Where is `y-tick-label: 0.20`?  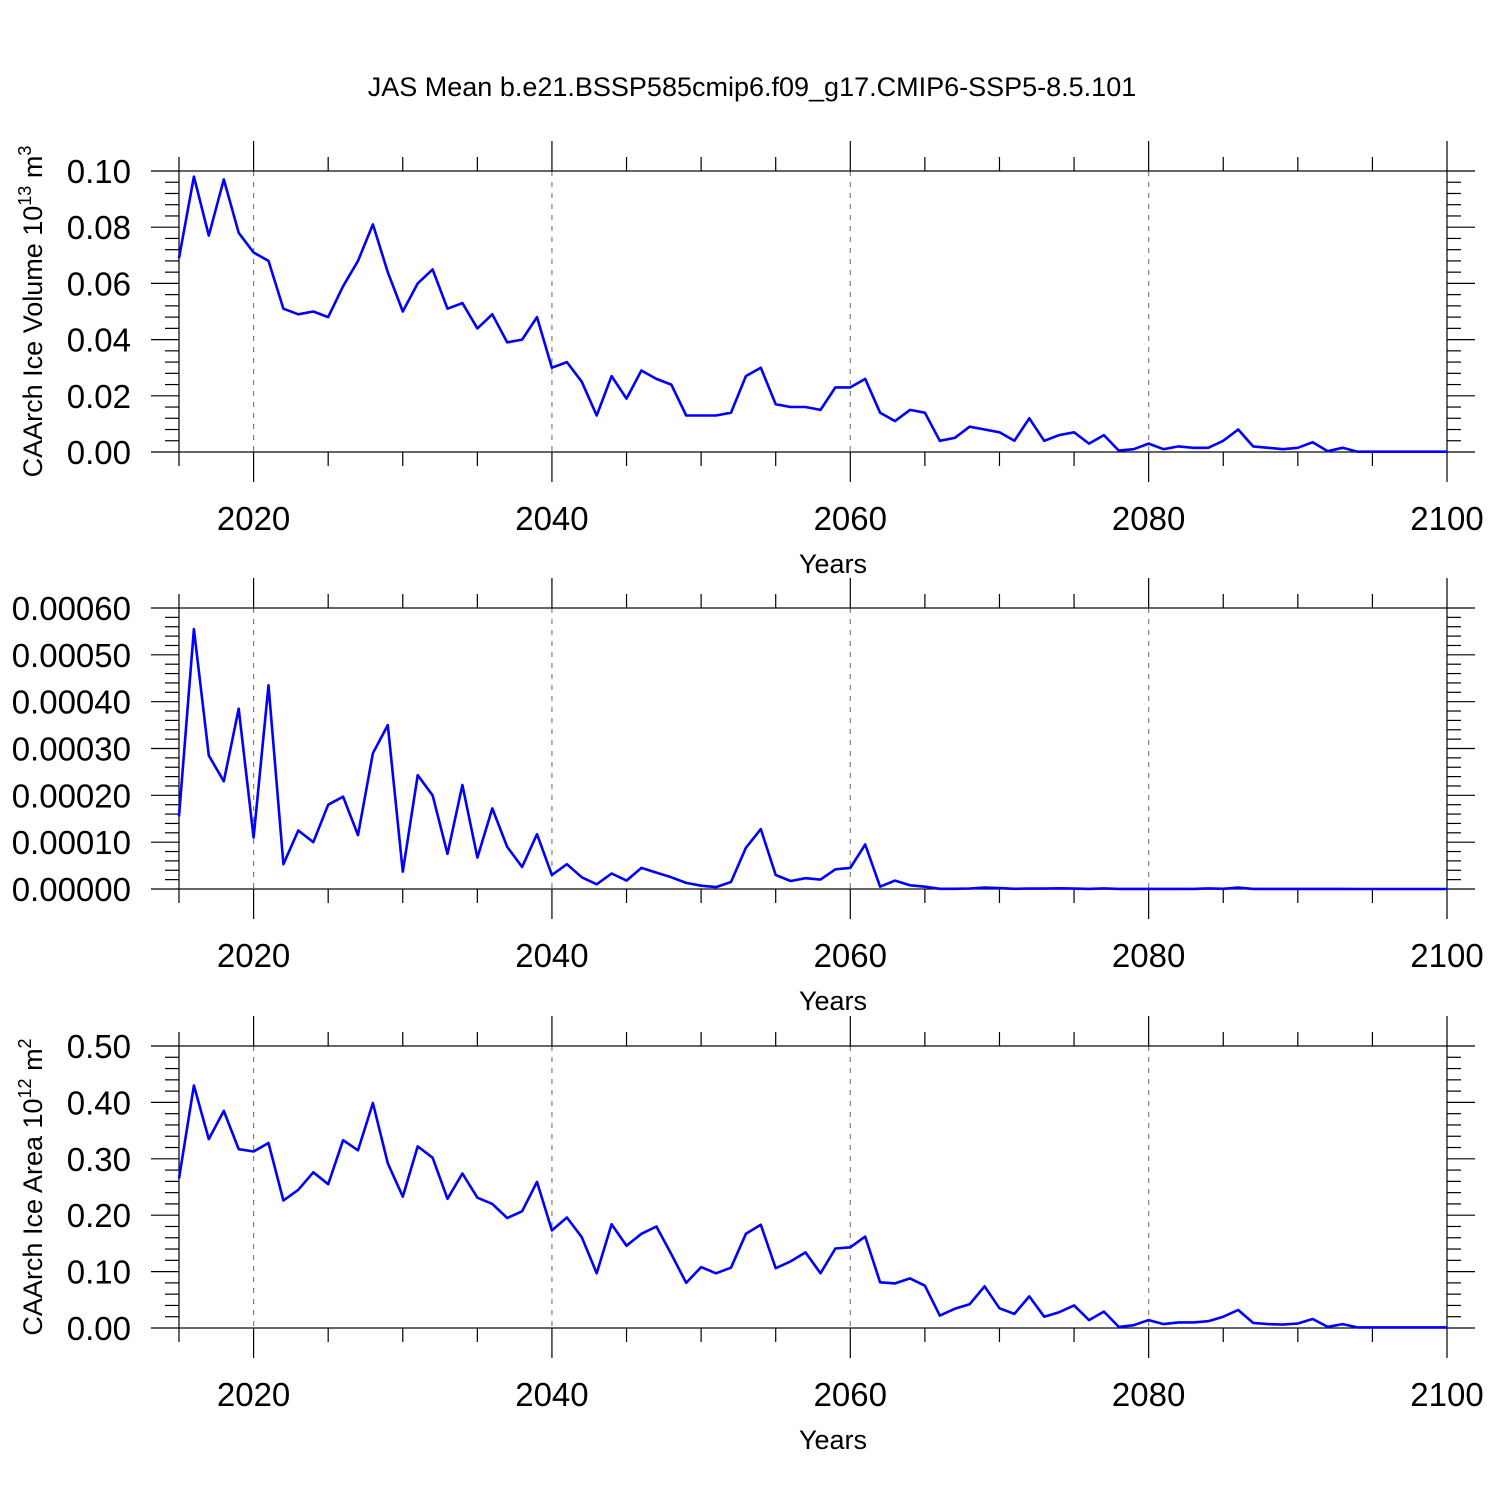
y-tick-label: 0.20 is located at coordinates (99, 1215).